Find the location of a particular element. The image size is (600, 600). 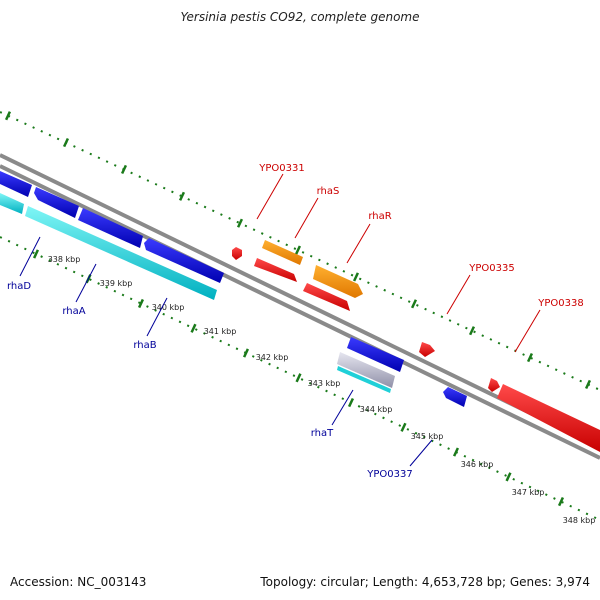

gene-rhaa is located at coordinates (110, 228).